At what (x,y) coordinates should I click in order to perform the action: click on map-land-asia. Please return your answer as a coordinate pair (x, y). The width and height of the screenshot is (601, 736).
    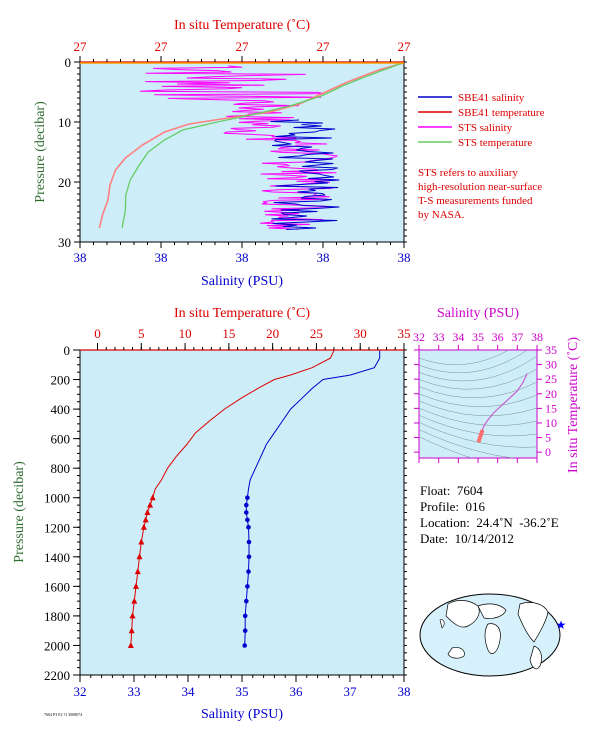
    Looking at the image, I should click on (462, 614).